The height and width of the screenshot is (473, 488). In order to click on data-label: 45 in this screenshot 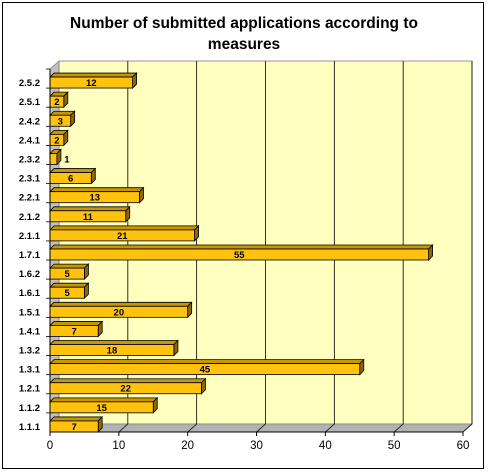, I will do `click(205, 370)`.